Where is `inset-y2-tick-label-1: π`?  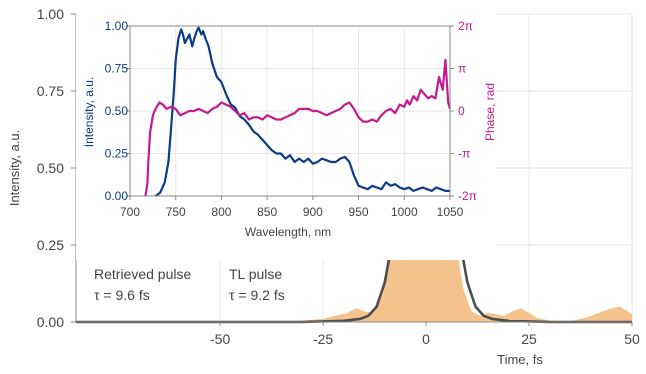 inset-y2-tick-label-1: π is located at coordinates (462, 69).